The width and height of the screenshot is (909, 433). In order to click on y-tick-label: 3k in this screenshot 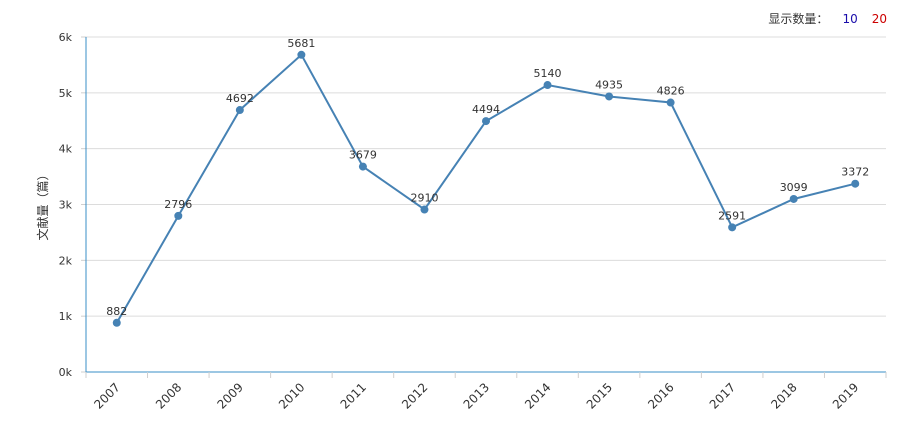, I will do `click(66, 205)`.